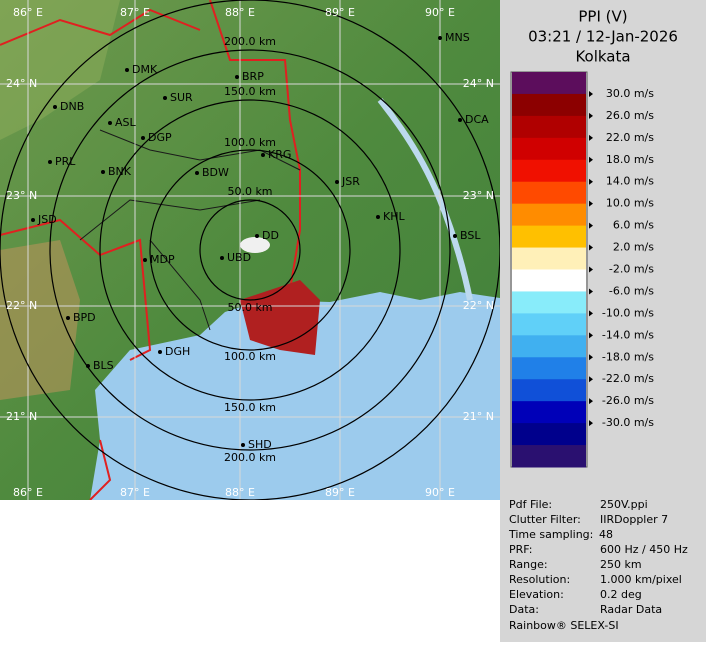  I want to click on city-label: DGP, so click(160, 137).